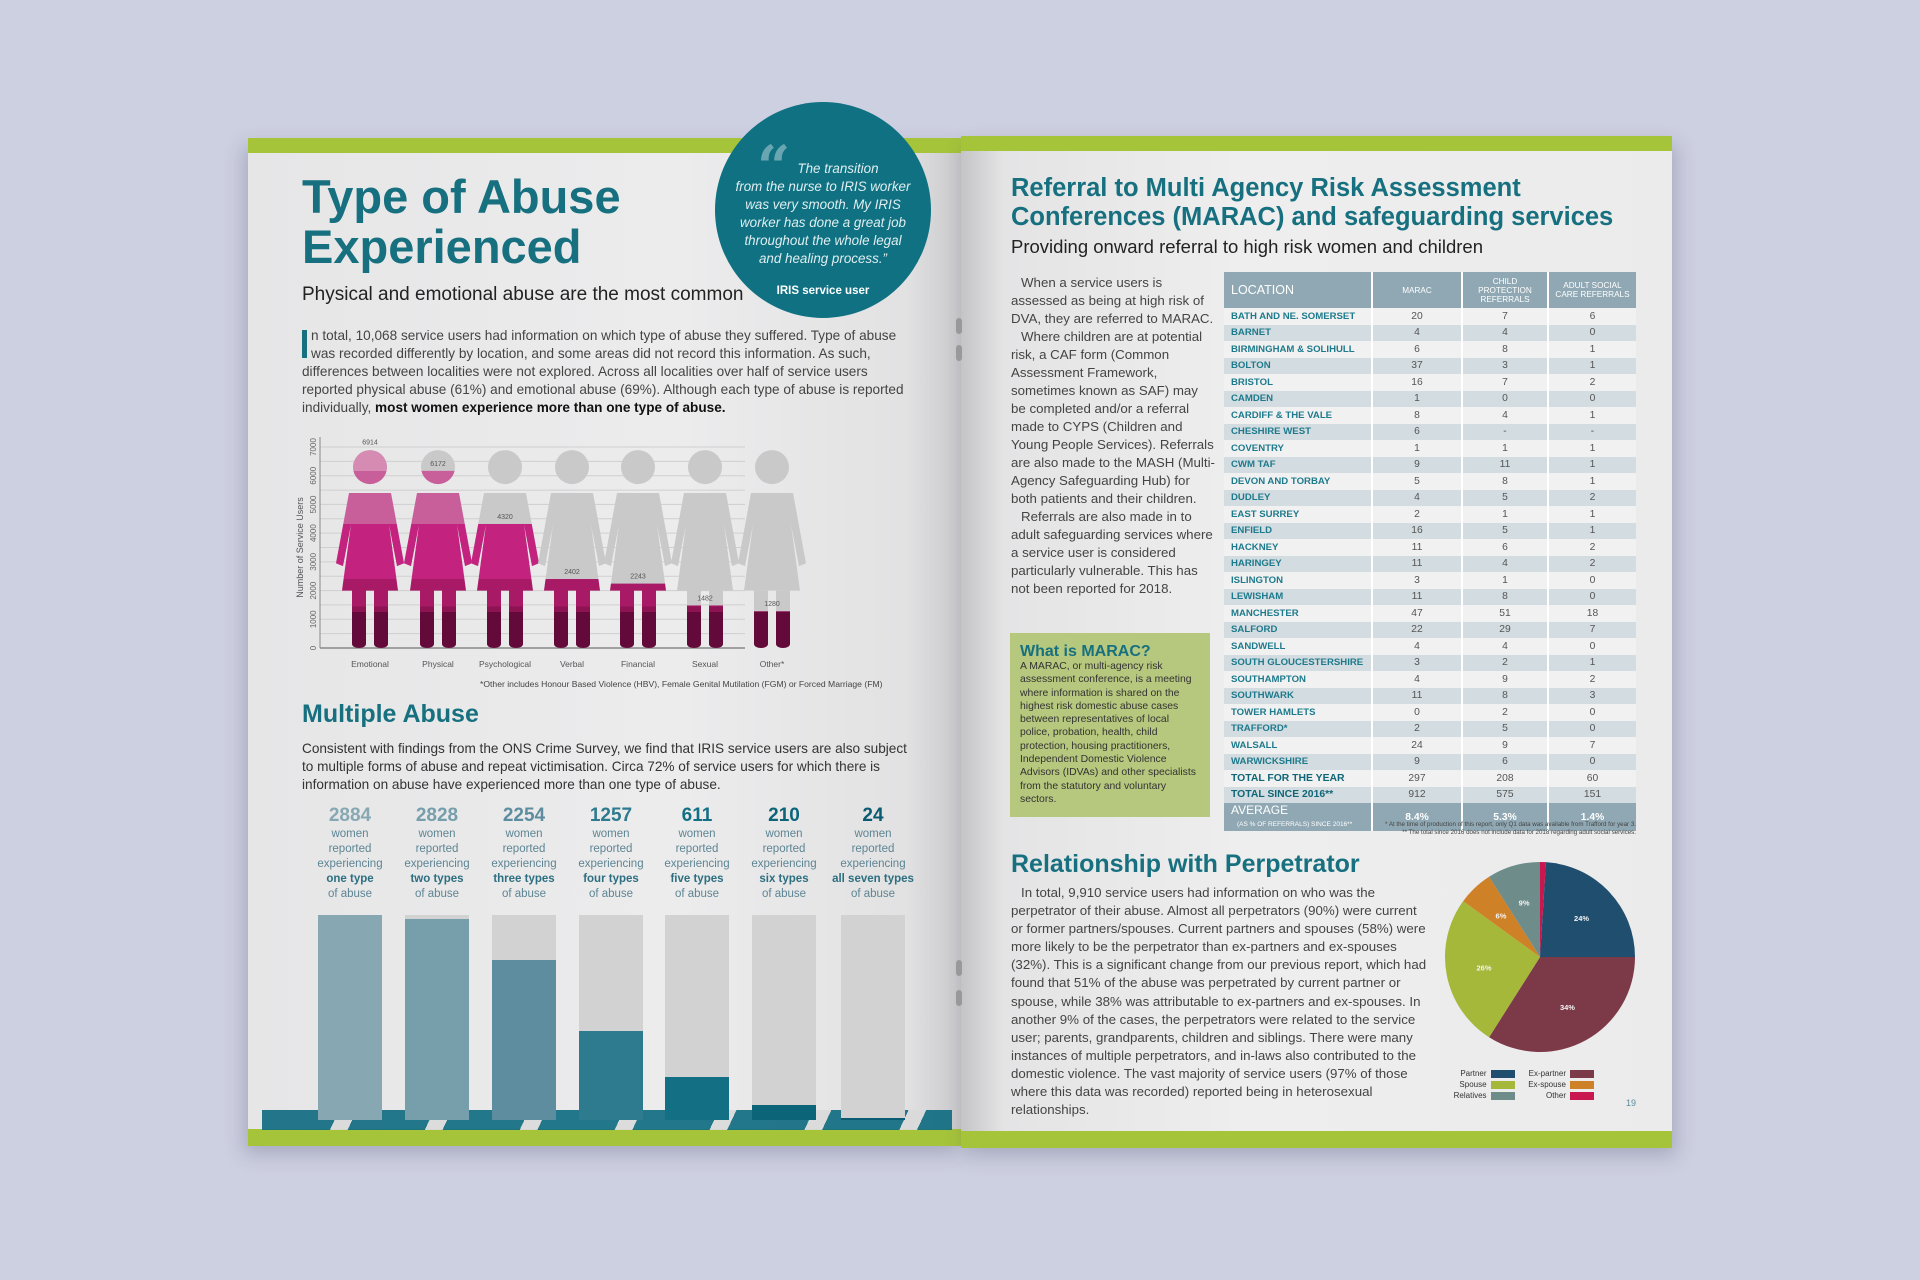  Describe the element at coordinates (1298, 646) in the screenshot. I see `location-cell: SANDWELL` at that location.